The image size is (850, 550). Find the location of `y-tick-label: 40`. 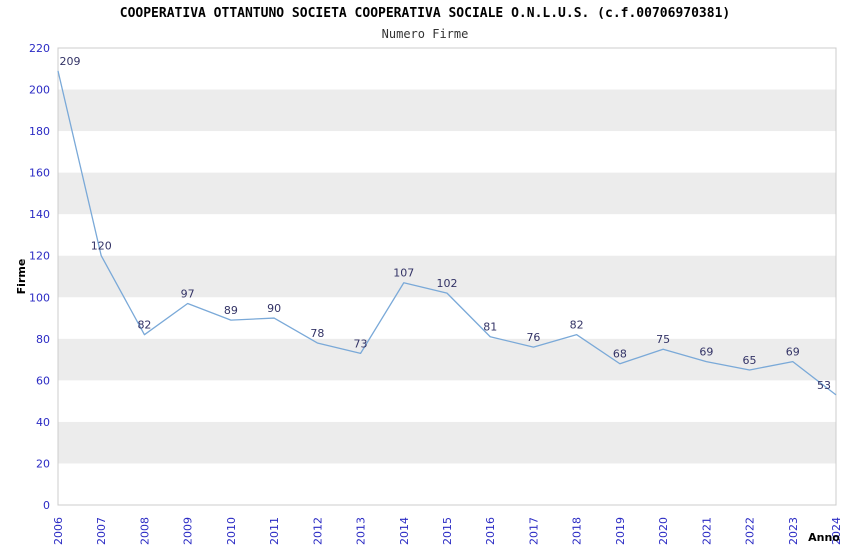

y-tick-label: 40 is located at coordinates (43, 422).